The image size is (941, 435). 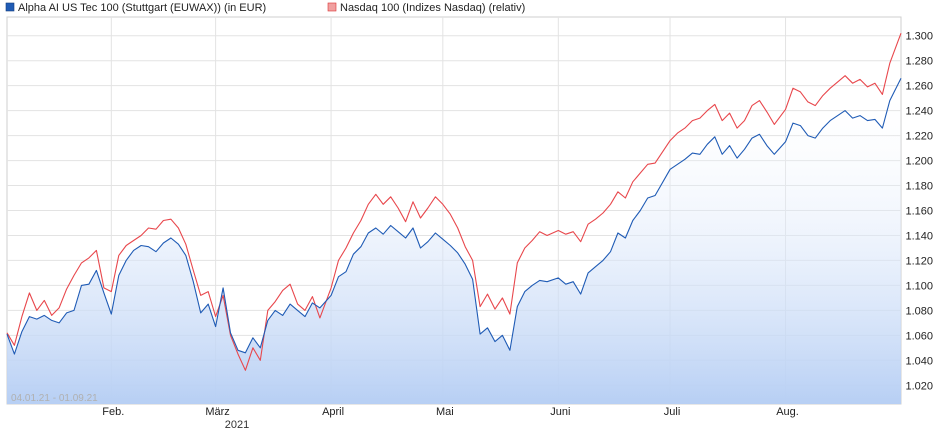 I want to click on y-tick-label-8: 1.180, so click(x=919, y=187).